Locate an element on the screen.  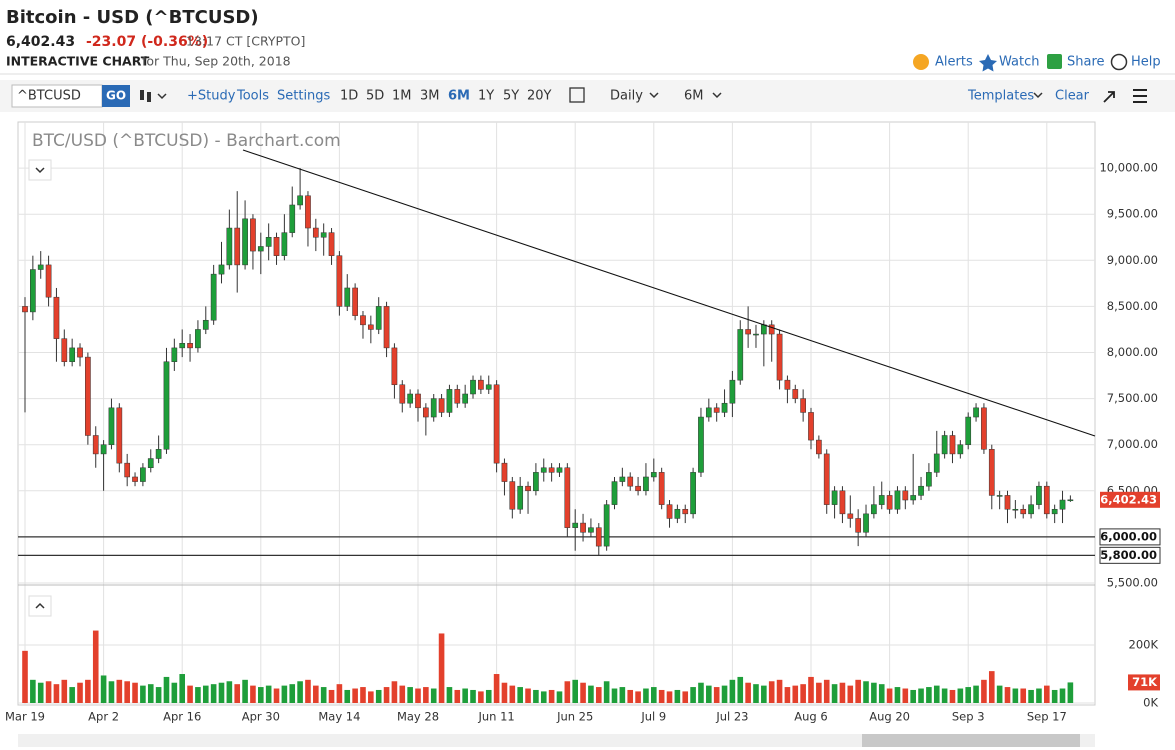
last-volume-label: 71K is located at coordinates (1145, 682).